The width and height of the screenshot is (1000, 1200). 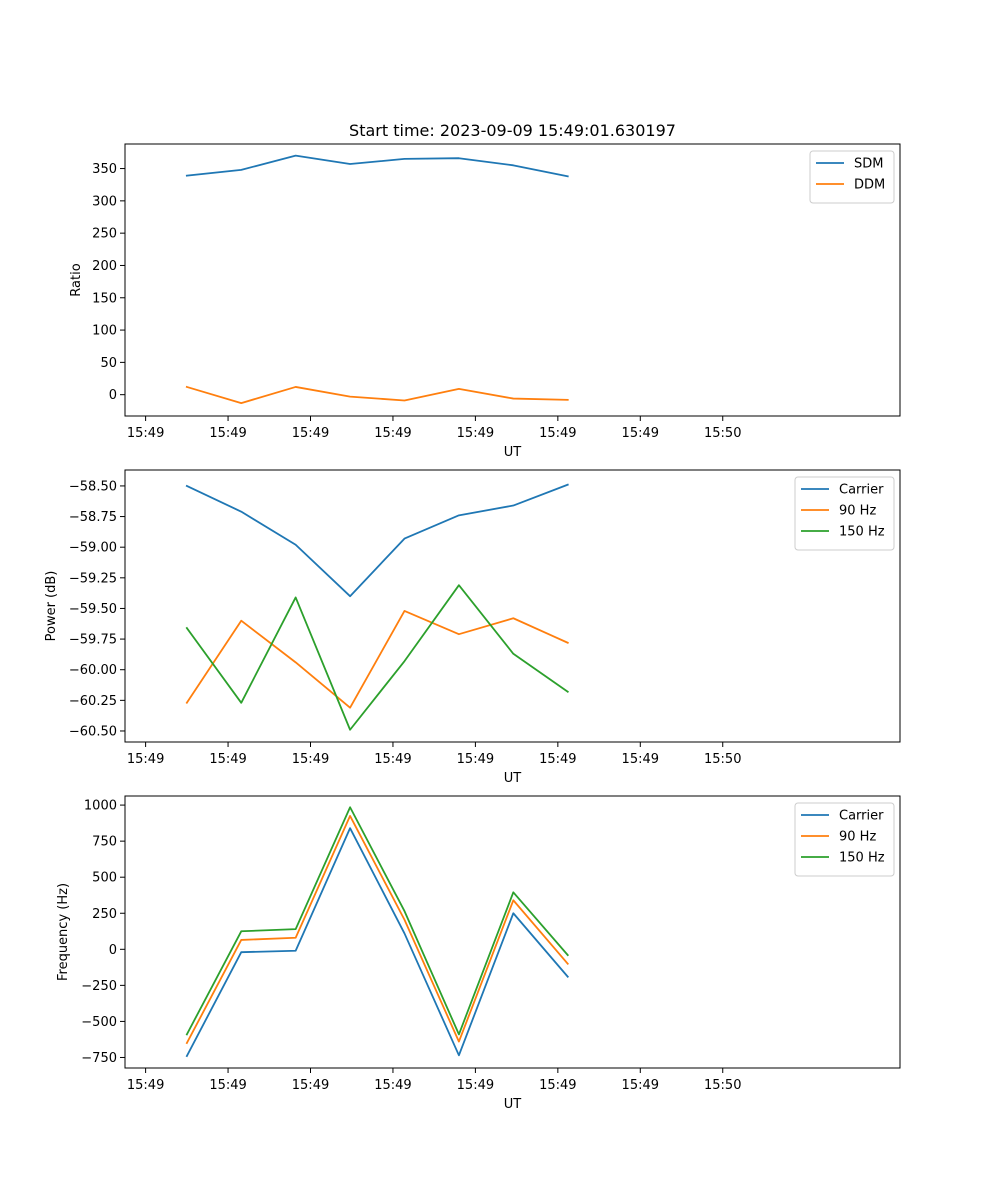 I want to click on y-axis-label: Ratio, so click(x=76, y=279).